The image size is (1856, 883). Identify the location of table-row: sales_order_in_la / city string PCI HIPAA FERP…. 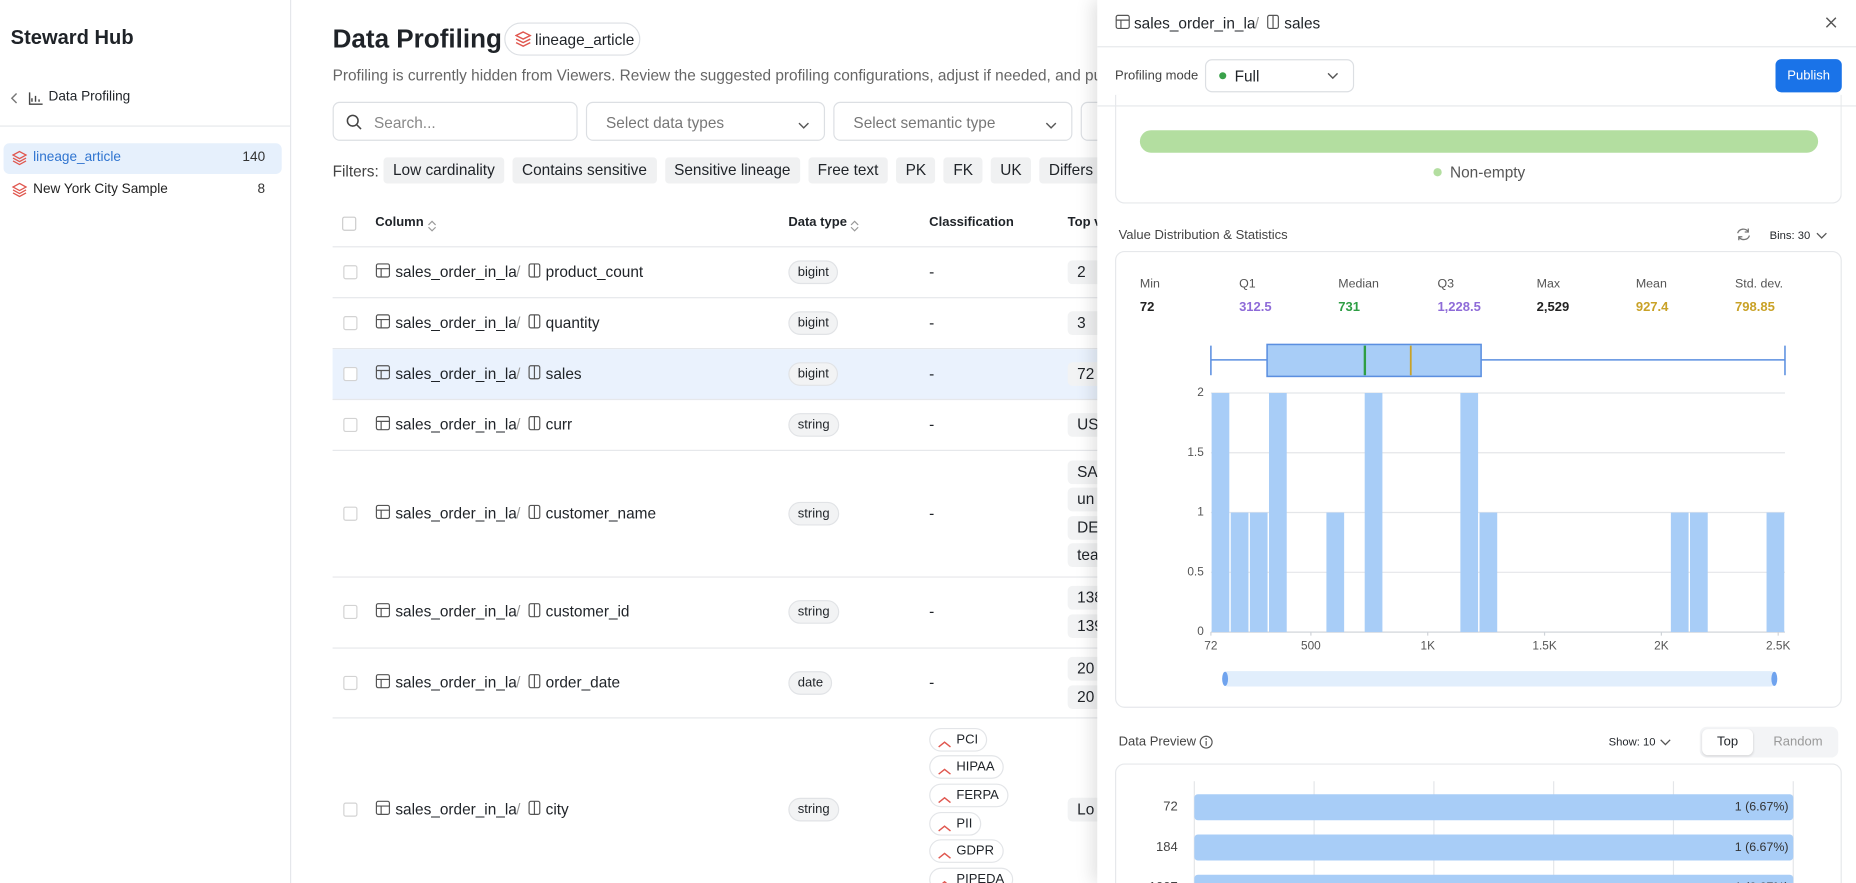
(747, 801).